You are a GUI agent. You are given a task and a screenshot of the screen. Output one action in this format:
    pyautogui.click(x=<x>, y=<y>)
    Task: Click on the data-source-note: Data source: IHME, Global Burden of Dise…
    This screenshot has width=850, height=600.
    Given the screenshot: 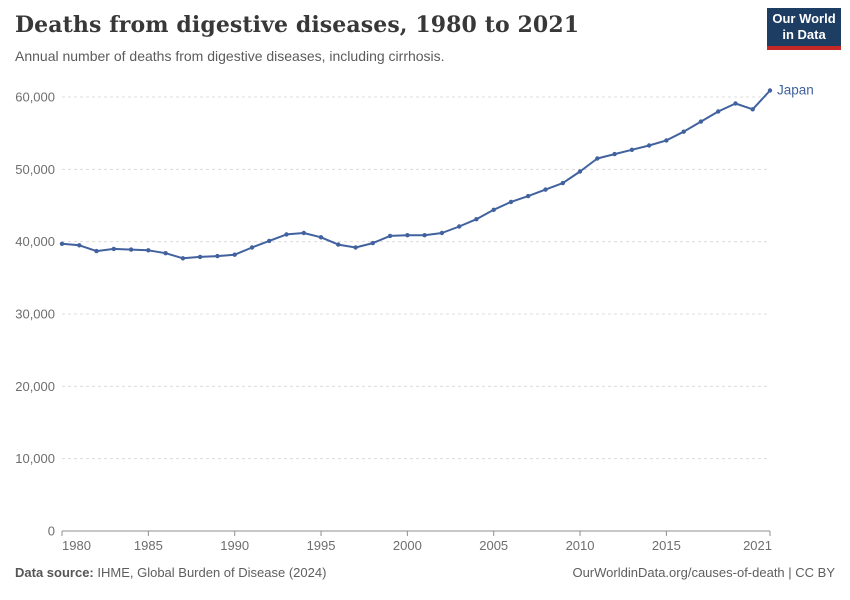 What is the action you would take?
    pyautogui.click(x=170, y=572)
    